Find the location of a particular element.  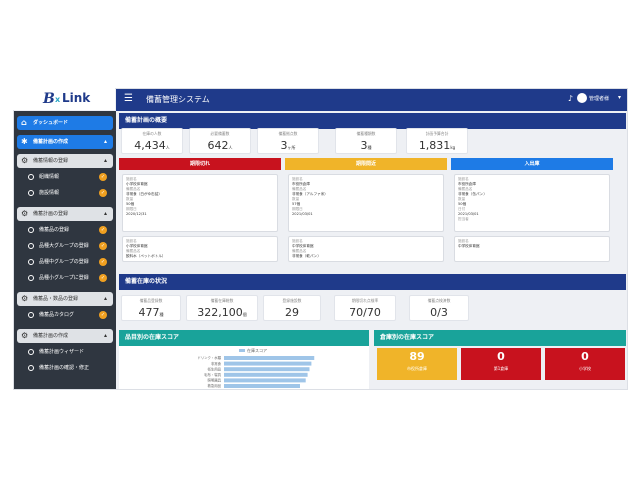

sidebar-item-medium-group: 品種中グループの登録 ✓ is located at coordinates (65, 262).